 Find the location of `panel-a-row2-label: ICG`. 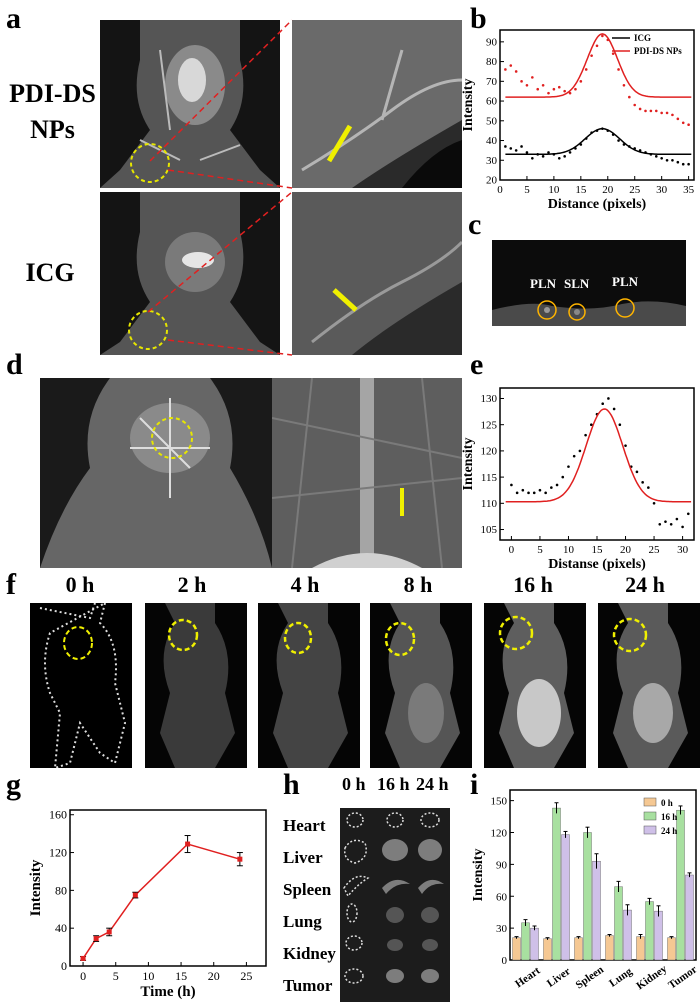

panel-a-row2-label: ICG is located at coordinates (50, 272).